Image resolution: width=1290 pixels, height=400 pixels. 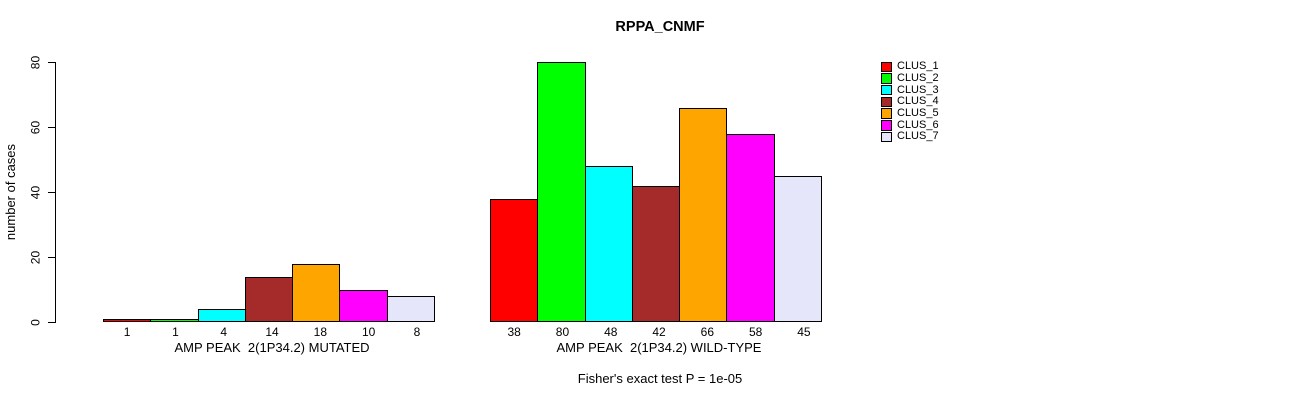 What do you see at coordinates (55, 192) in the screenshot?
I see `y-axis-line` at bounding box center [55, 192].